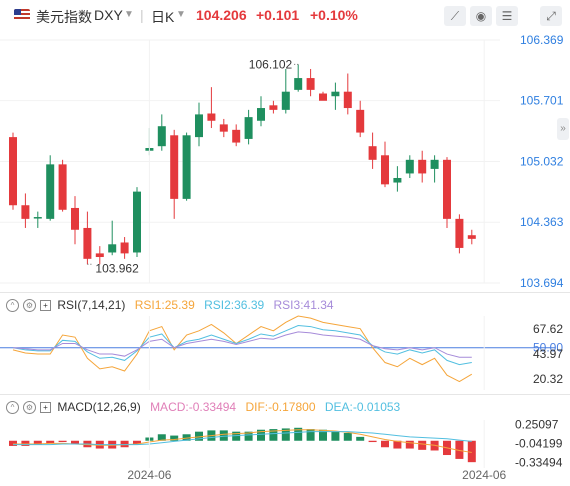 The width and height of the screenshot is (570, 486). I want to click on draw-line-icon: ⟋, so click(455, 16).